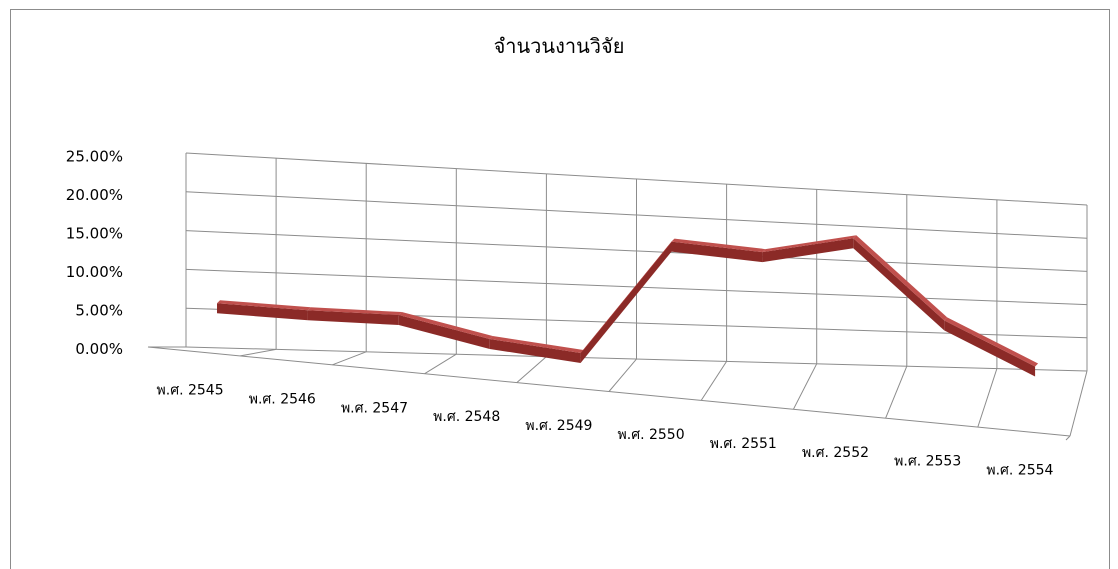 Image resolution: width=1118 pixels, height=569 pixels. What do you see at coordinates (99, 349) in the screenshot?
I see `y-tick-label: 0.00%` at bounding box center [99, 349].